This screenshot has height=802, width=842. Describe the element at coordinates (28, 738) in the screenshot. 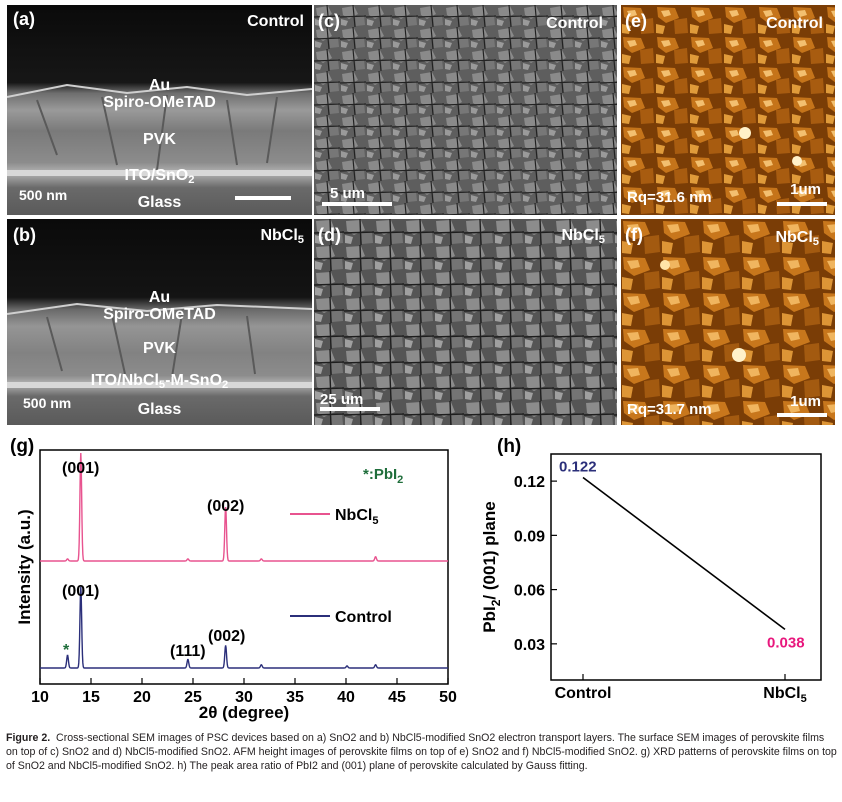

I see `caption-figure-number: Figure 2.` at that location.